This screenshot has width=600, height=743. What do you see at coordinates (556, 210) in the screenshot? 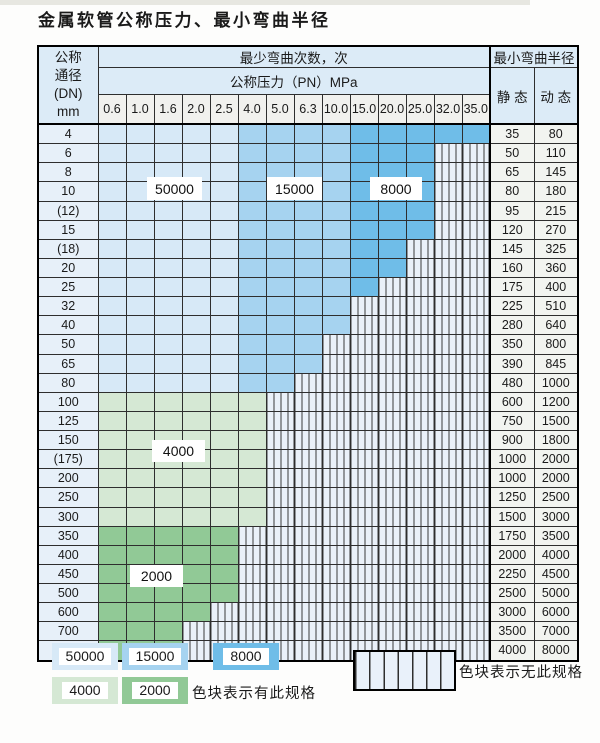
I see `dynamic-radius-cell: 215` at bounding box center [556, 210].